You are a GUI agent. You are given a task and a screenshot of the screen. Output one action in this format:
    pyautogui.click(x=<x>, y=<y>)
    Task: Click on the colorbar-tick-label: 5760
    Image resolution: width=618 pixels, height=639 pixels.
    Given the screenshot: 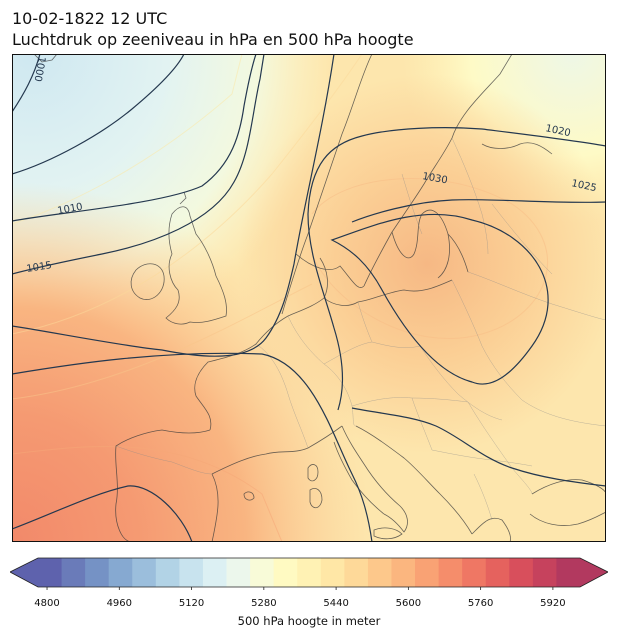 What is the action you would take?
    pyautogui.click(x=480, y=603)
    